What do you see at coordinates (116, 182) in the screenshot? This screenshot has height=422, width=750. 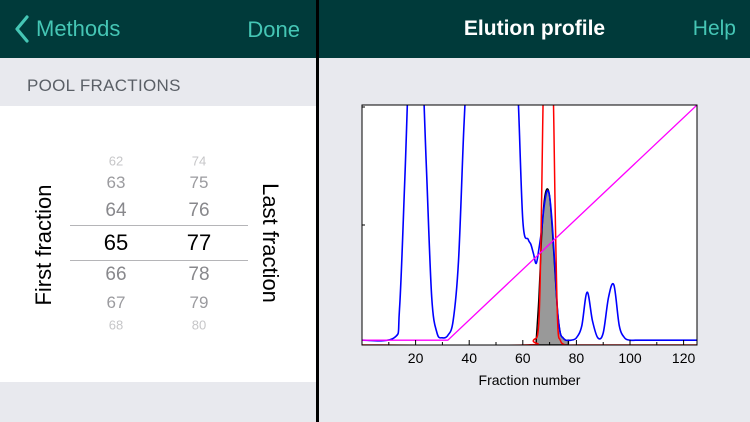 I see `picker-value: 63` at bounding box center [116, 182].